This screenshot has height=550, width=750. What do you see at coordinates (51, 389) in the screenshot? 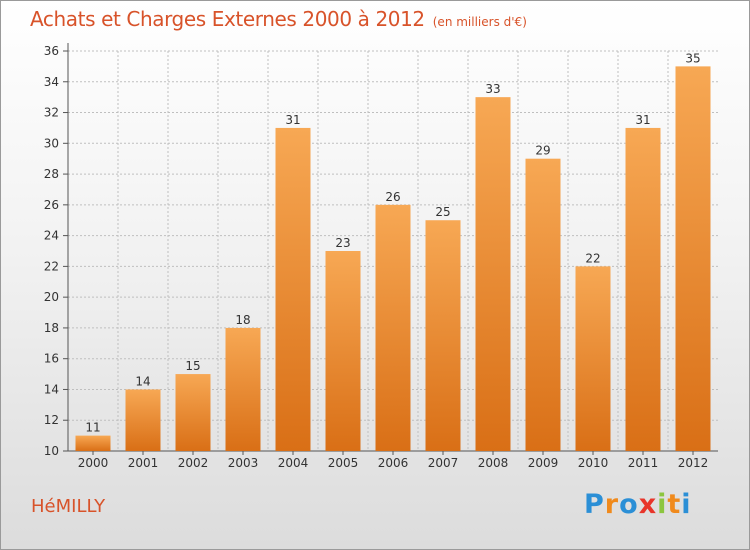
I see `y-tick-label: 14` at bounding box center [51, 389].